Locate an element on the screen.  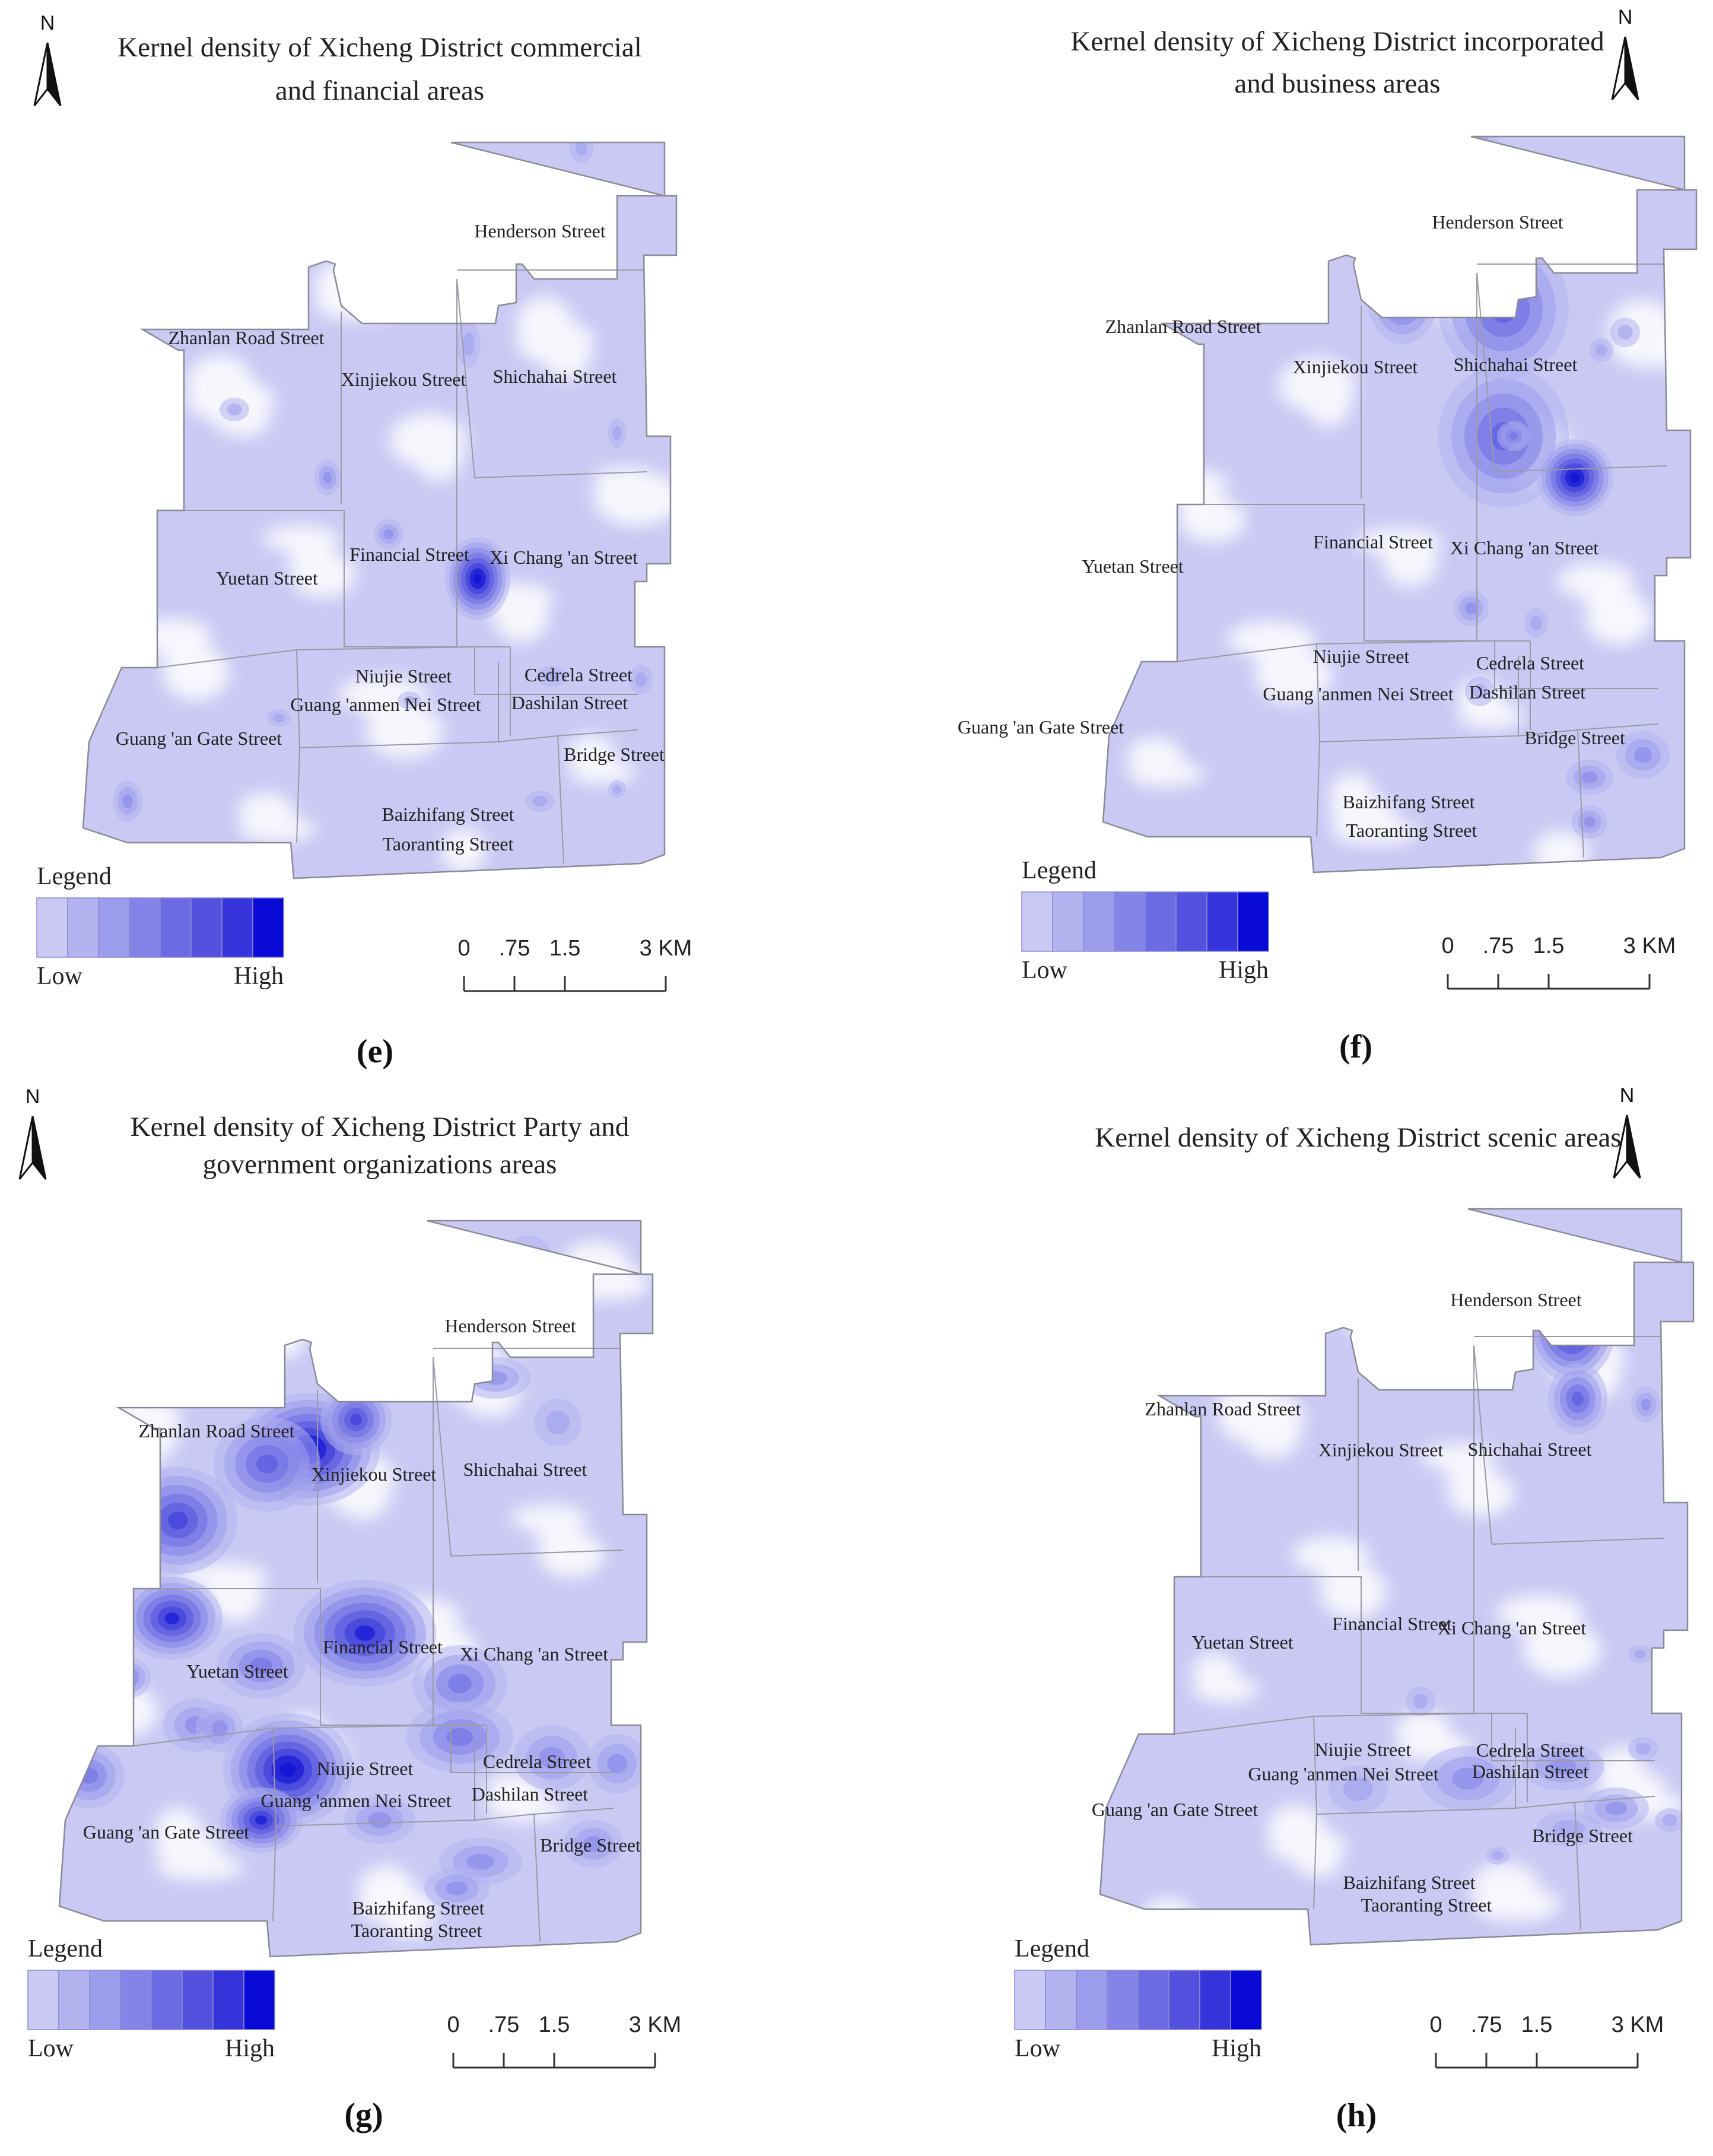
panel-caption: (g) is located at coordinates (363, 2115).